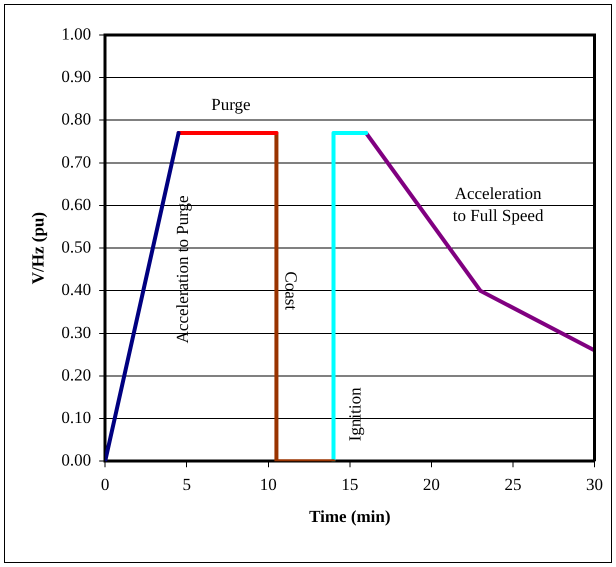 The height and width of the screenshot is (567, 616). Describe the element at coordinates (76, 460) in the screenshot. I see `y-tick-label: 0.00` at that location.